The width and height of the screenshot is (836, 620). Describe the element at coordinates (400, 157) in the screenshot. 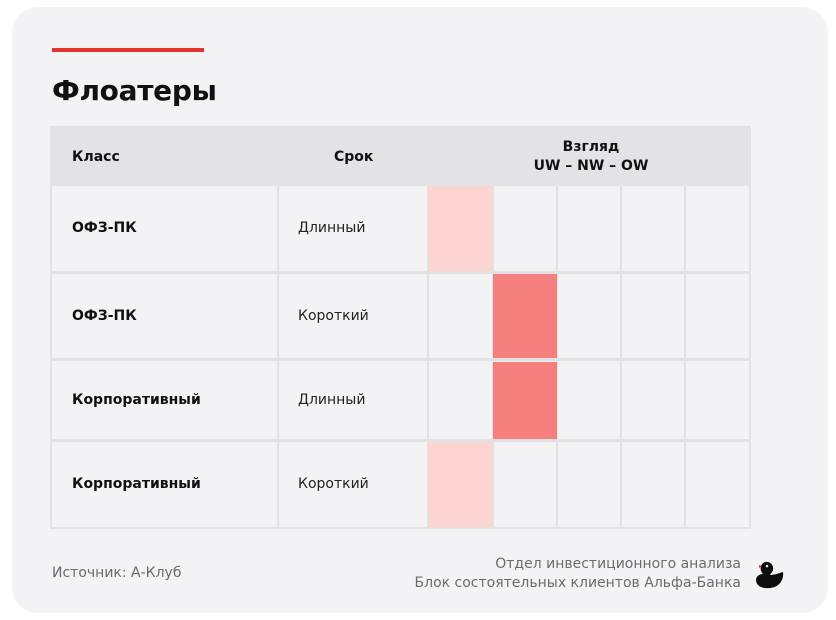

I see `table-header: Класс Срок Взгляд UW – NW – OW` at that location.